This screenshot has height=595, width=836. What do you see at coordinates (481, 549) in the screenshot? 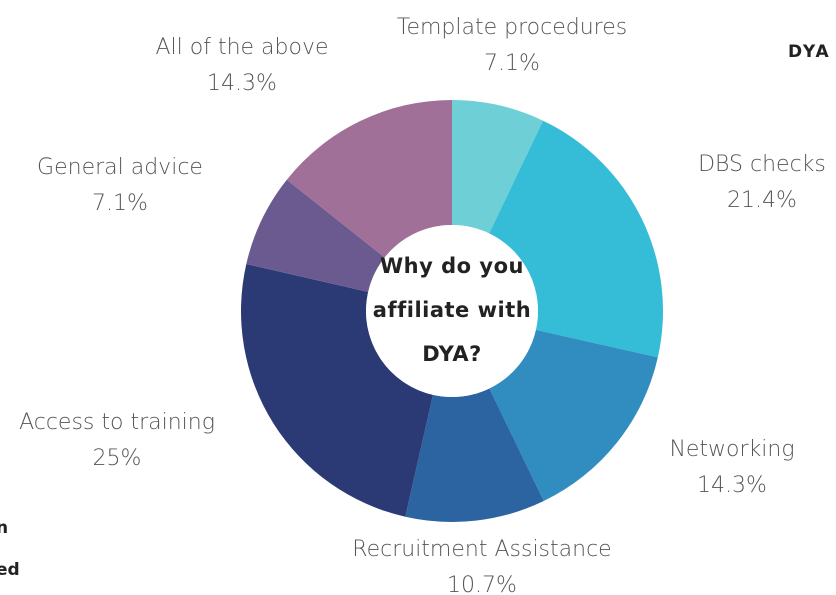
I see `segment-label: Recruitment Assistance` at bounding box center [481, 549].